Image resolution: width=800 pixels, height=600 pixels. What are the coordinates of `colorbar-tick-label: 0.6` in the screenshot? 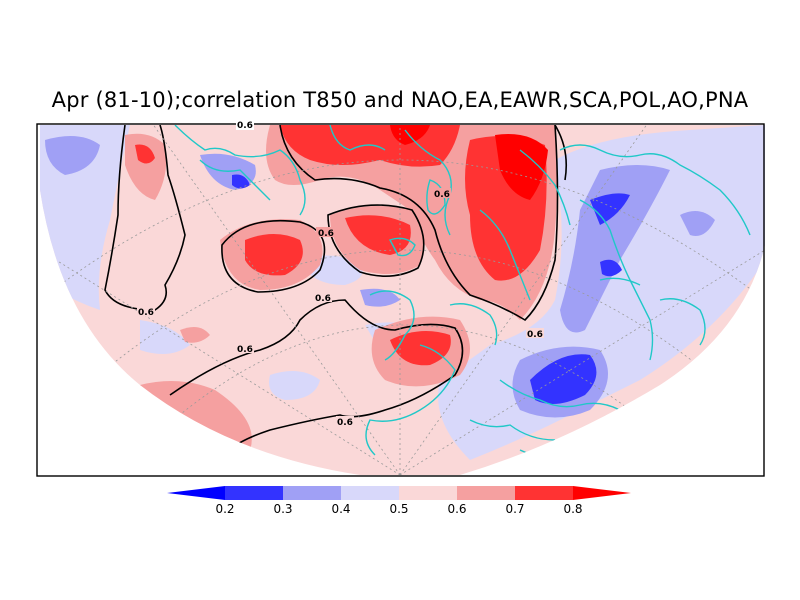 It's located at (456, 509).